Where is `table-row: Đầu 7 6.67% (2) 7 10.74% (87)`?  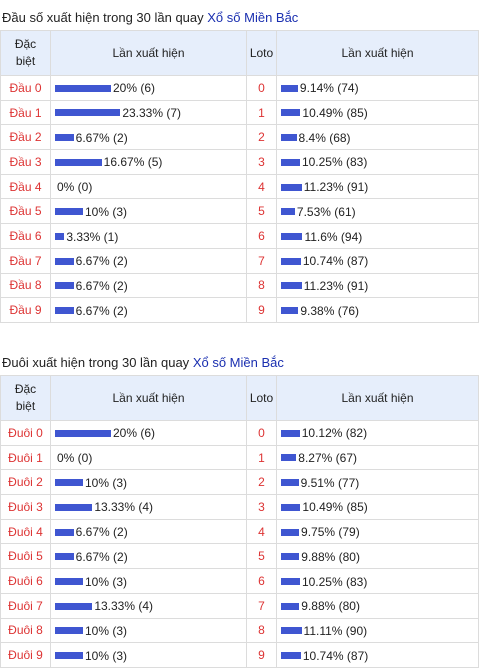 table-row: Đầu 7 6.67% (2) 7 10.74% (87) is located at coordinates (239, 260).